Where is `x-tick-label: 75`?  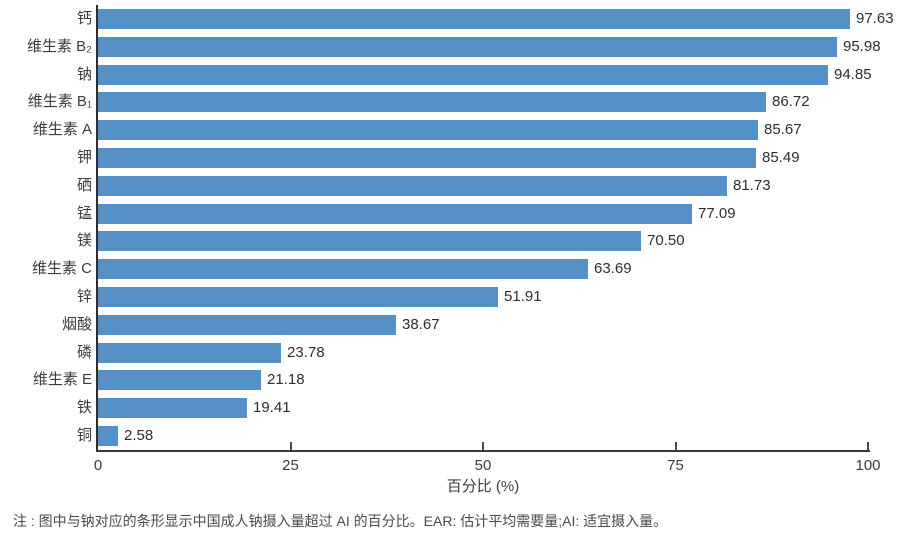 x-tick-label: 75 is located at coordinates (675, 465).